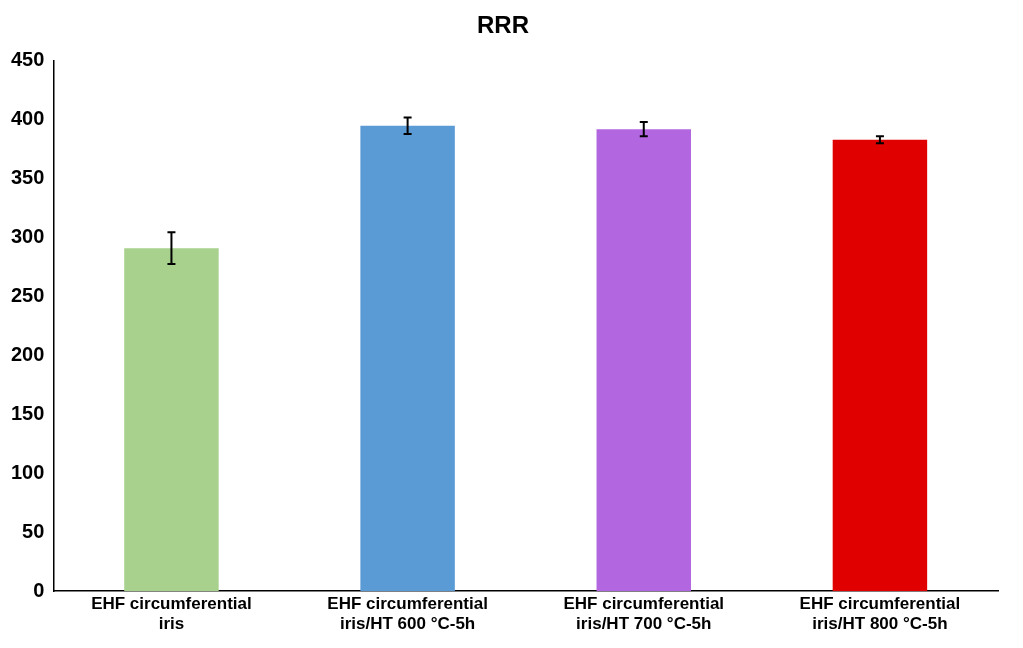 The image size is (1023, 648). I want to click on y-tick-label: 200, so click(27, 353).